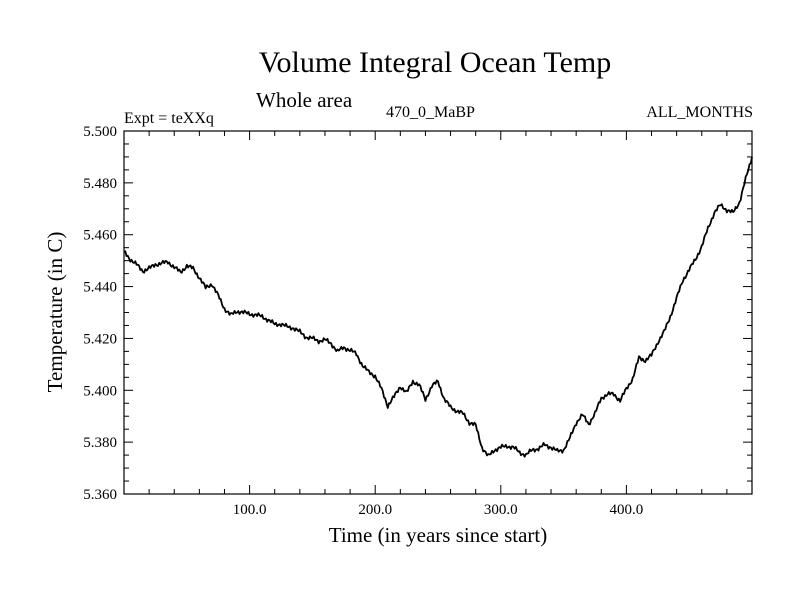 The image size is (800, 600). Describe the element at coordinates (100, 443) in the screenshot. I see `y-tick-label: 5.380` at that location.